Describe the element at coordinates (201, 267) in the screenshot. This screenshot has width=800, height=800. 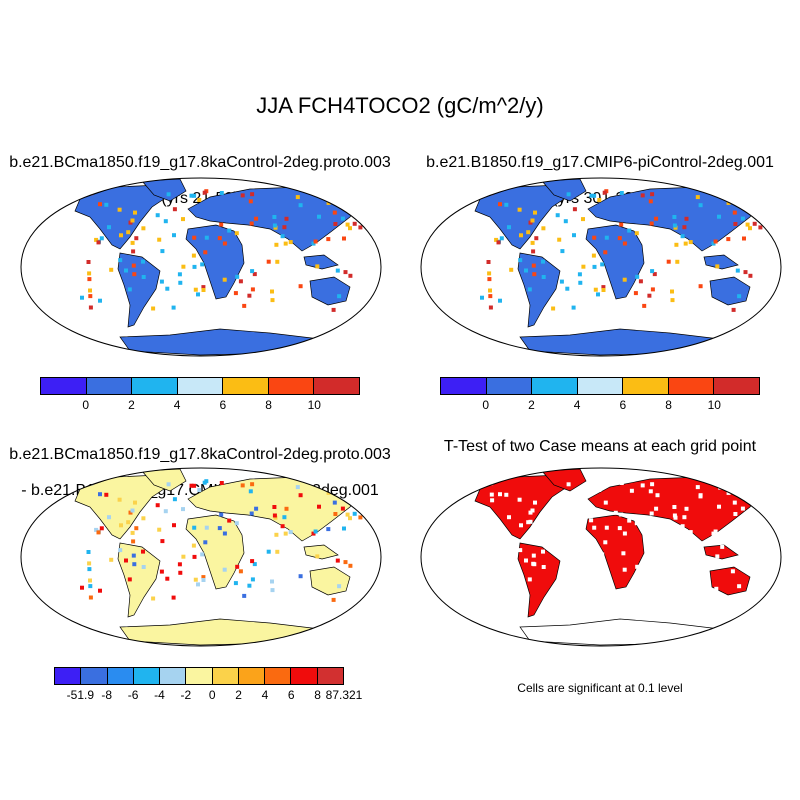
I see `map-case1` at that location.